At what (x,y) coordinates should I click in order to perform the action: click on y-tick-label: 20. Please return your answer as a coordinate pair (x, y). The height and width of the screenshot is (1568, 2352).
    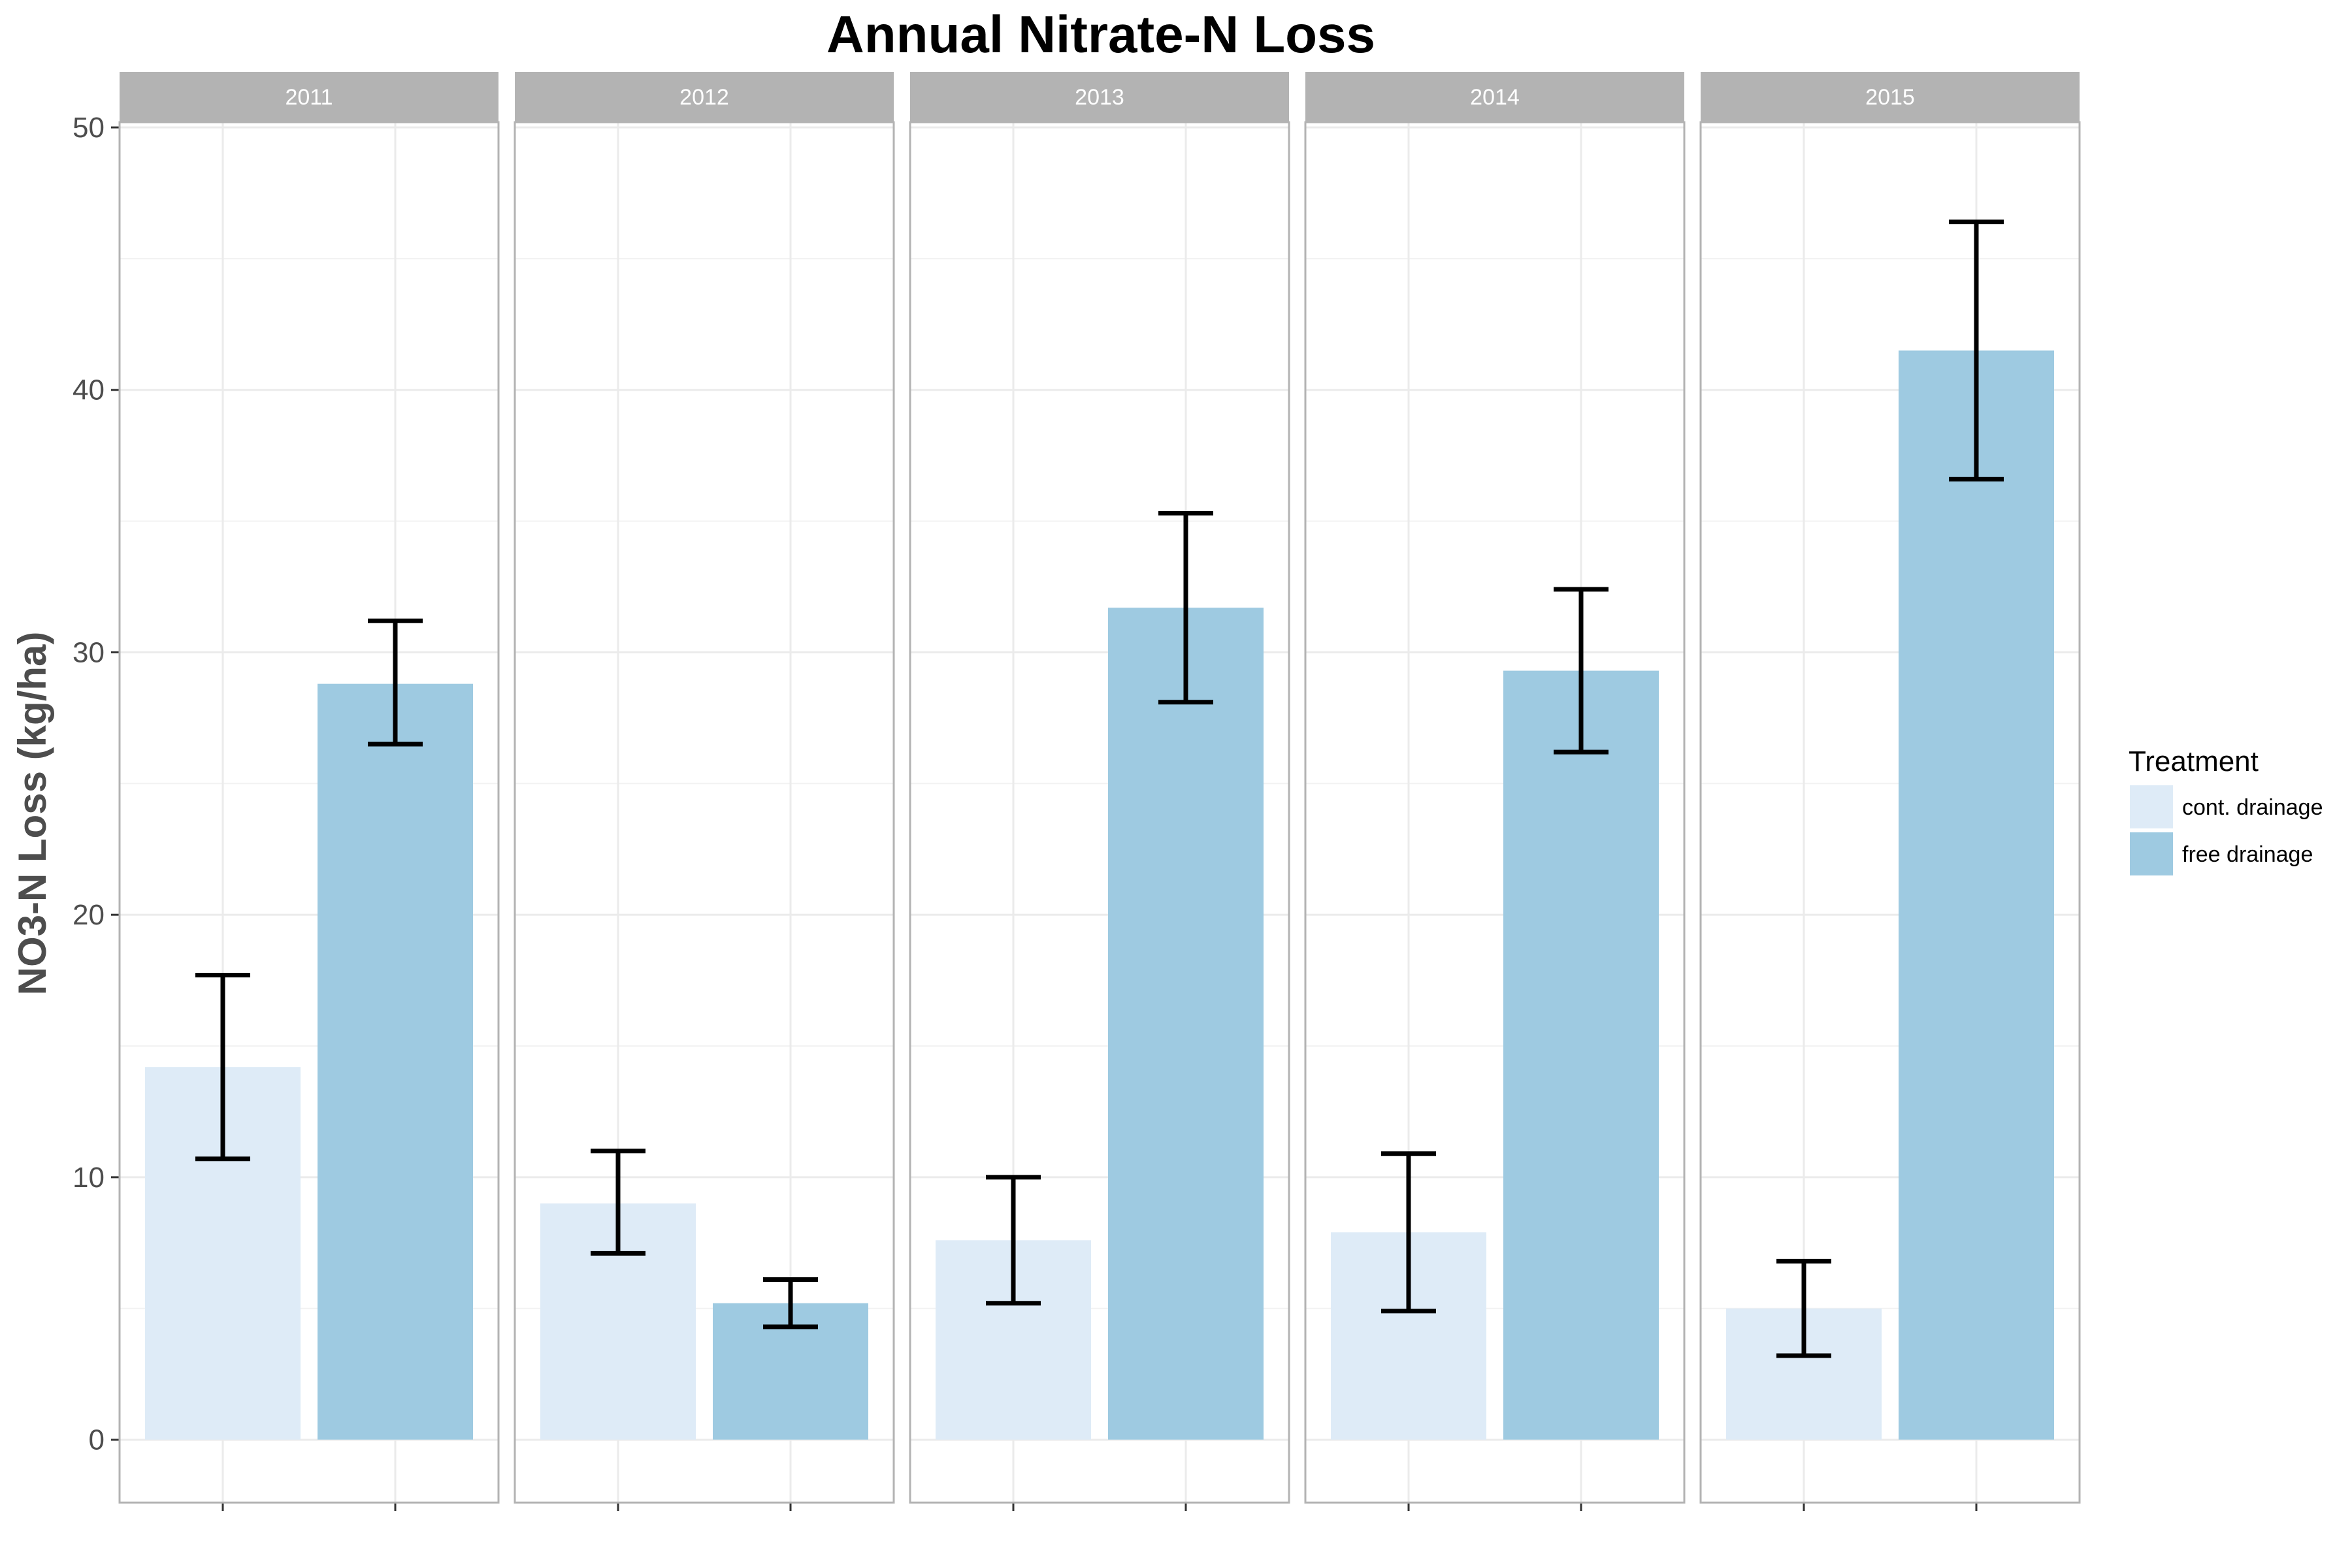
    Looking at the image, I should click on (89, 915).